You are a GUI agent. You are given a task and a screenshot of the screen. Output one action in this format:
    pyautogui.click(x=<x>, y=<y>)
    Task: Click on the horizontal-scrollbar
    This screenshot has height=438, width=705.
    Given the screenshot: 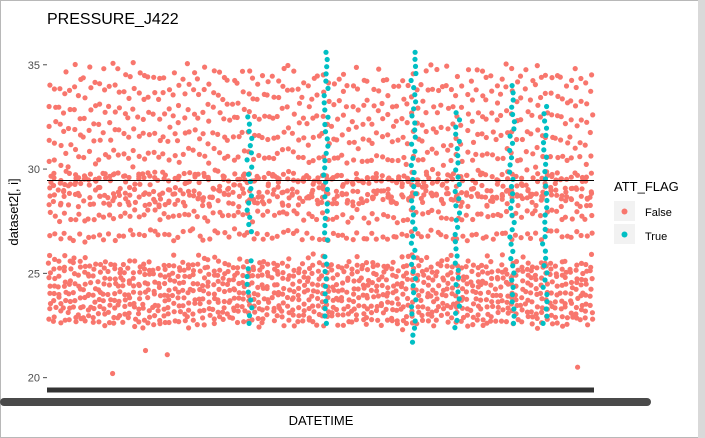 What is the action you would take?
    pyautogui.click(x=325, y=402)
    